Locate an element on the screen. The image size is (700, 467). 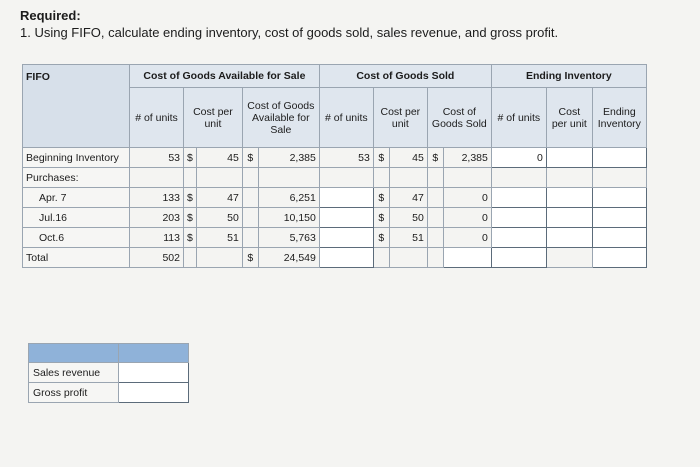
sold-cost: 50 is located at coordinates (408, 217).